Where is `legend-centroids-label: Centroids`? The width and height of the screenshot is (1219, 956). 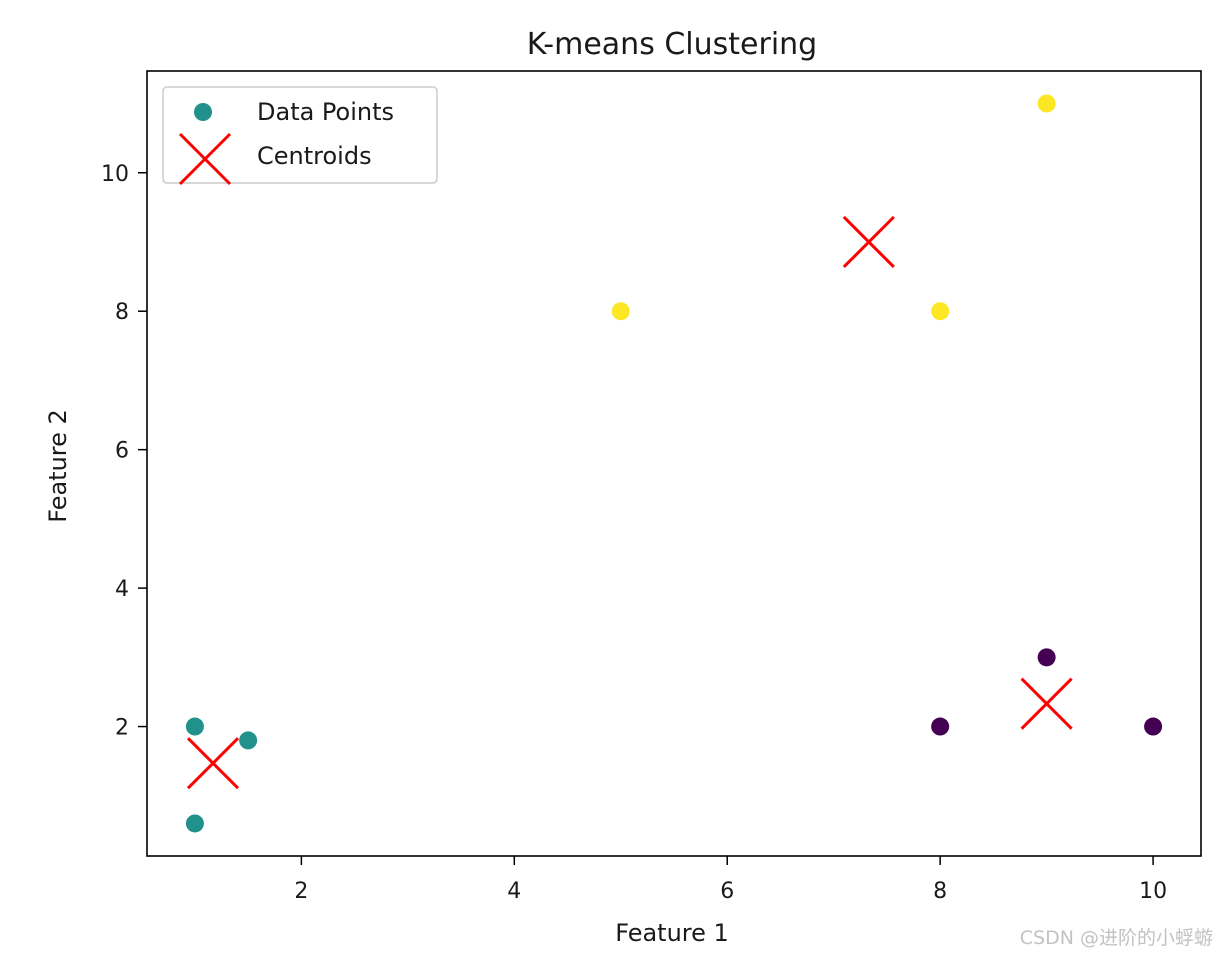
legend-centroids-label: Centroids is located at coordinates (314, 156).